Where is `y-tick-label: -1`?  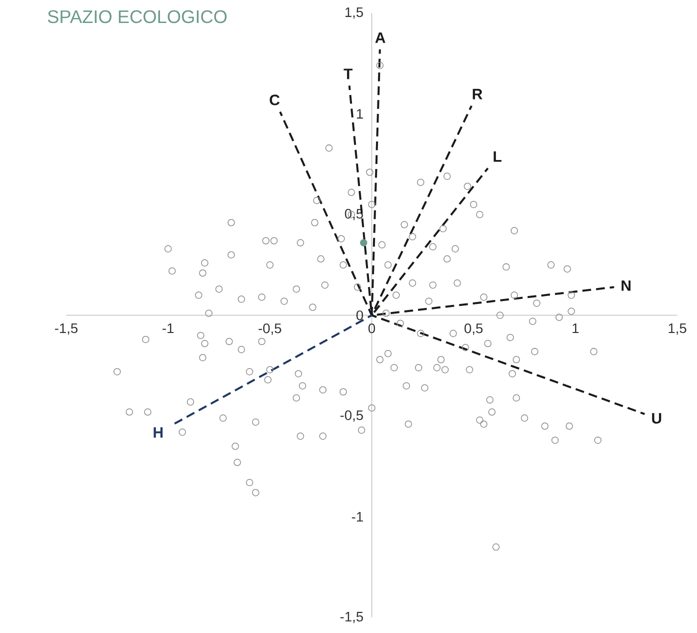
y-tick-label: -1 is located at coordinates (357, 517).